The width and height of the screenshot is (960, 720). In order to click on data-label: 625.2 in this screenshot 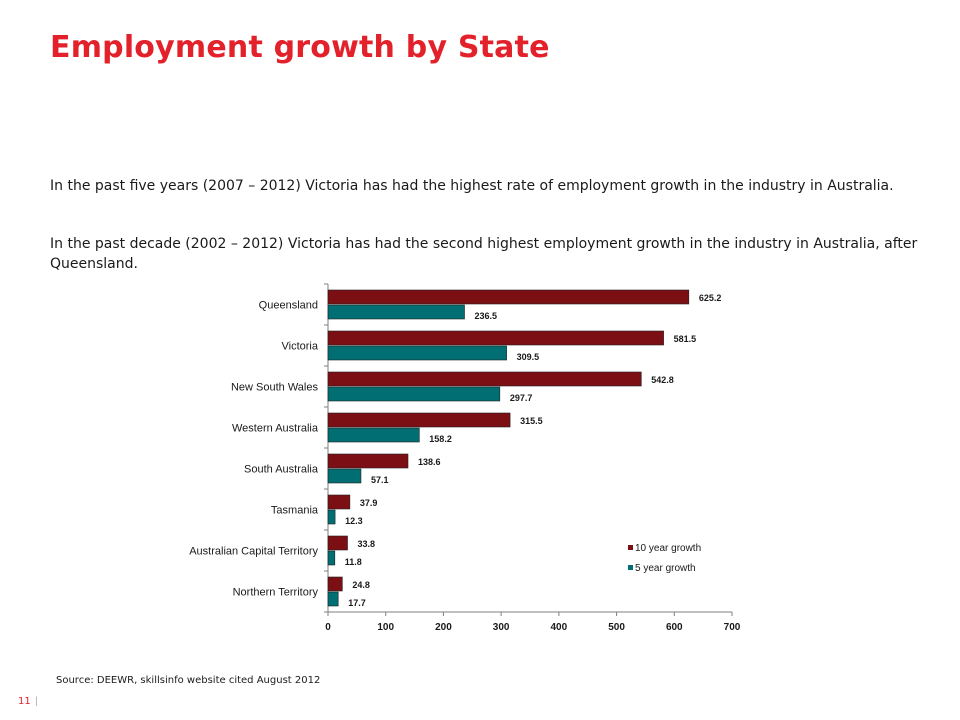, I will do `click(710, 298)`.